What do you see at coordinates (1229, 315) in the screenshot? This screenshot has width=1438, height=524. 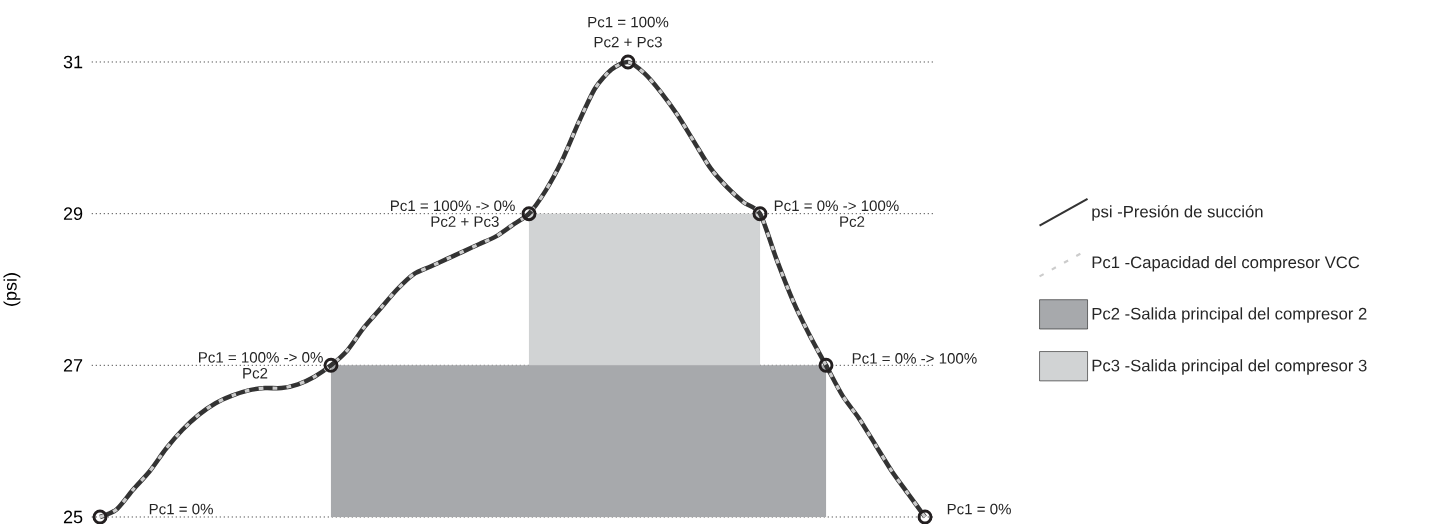 I see `legend-label: Pc2 -Salida principal del compresor 2` at bounding box center [1229, 315].